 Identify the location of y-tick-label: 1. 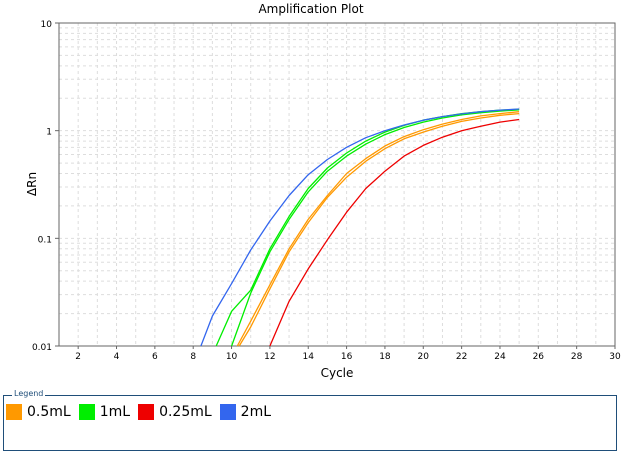
(49, 133).